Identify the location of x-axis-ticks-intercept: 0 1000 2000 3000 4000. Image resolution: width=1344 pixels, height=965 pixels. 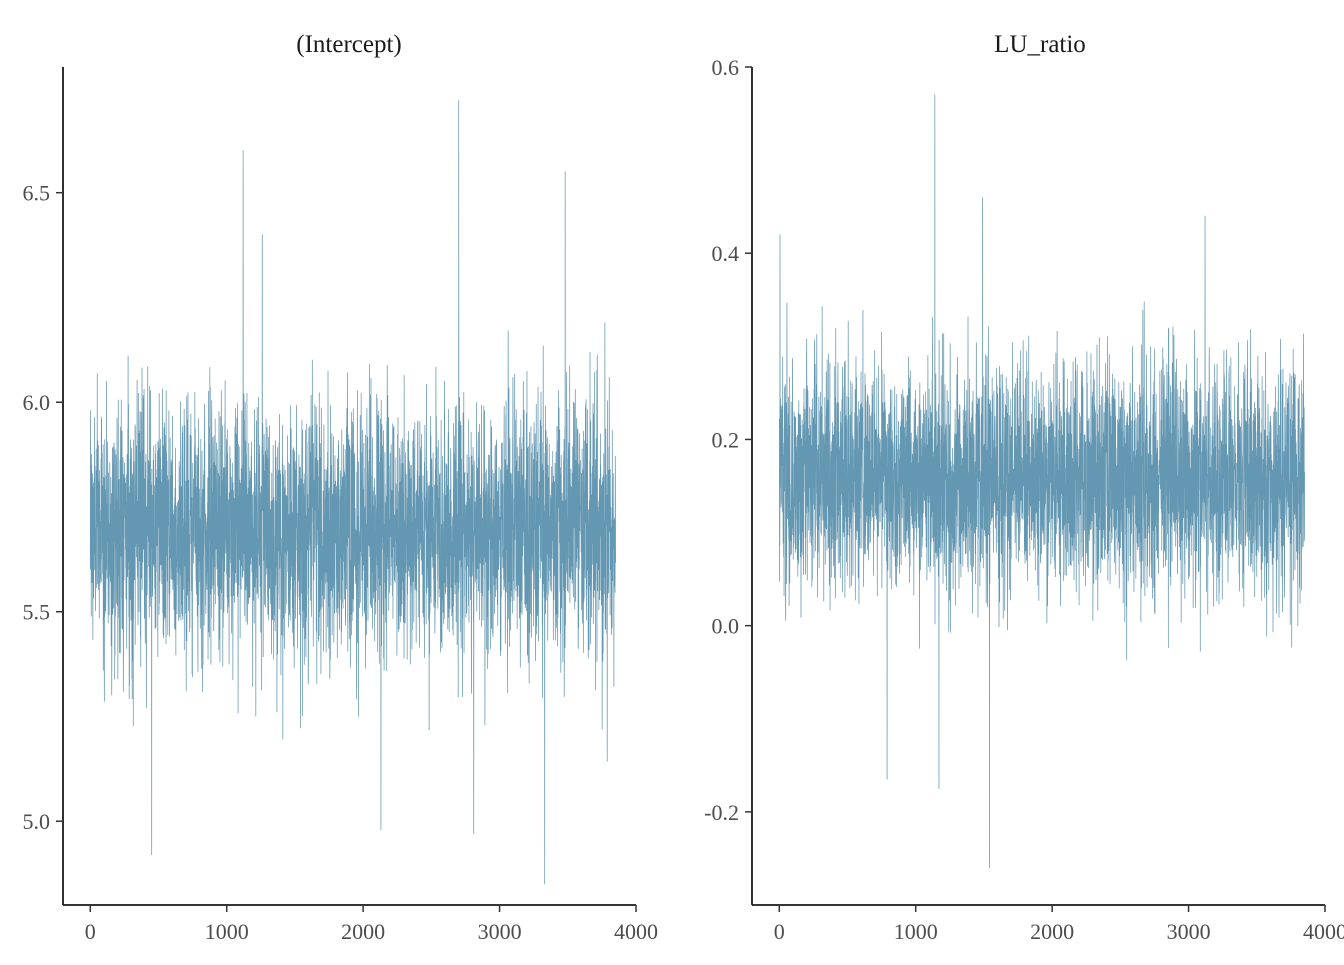
(371, 924).